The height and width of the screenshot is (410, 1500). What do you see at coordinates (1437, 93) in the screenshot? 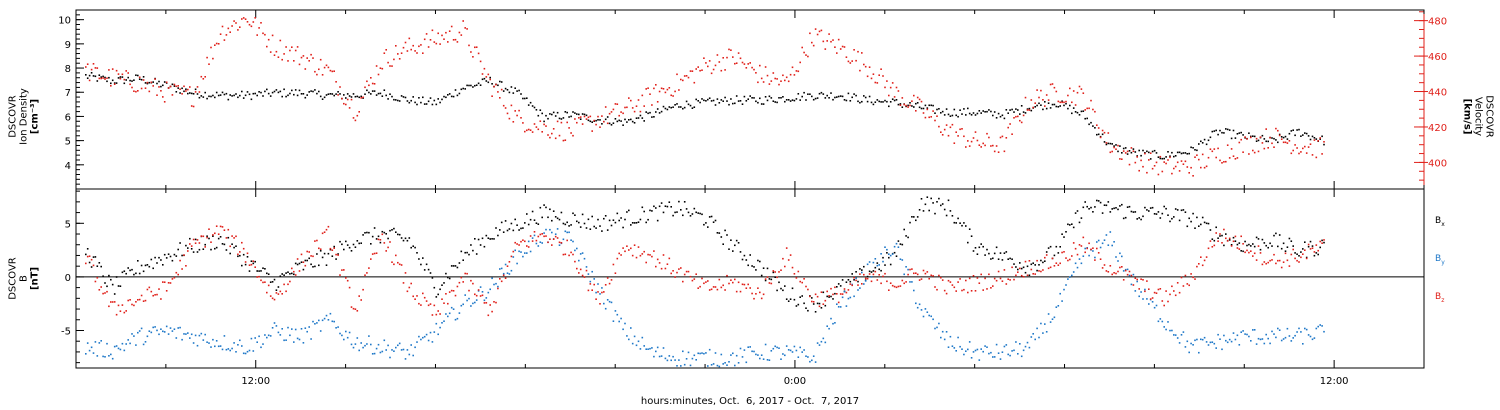
I see `right-ytick-label: 440` at bounding box center [1437, 93].